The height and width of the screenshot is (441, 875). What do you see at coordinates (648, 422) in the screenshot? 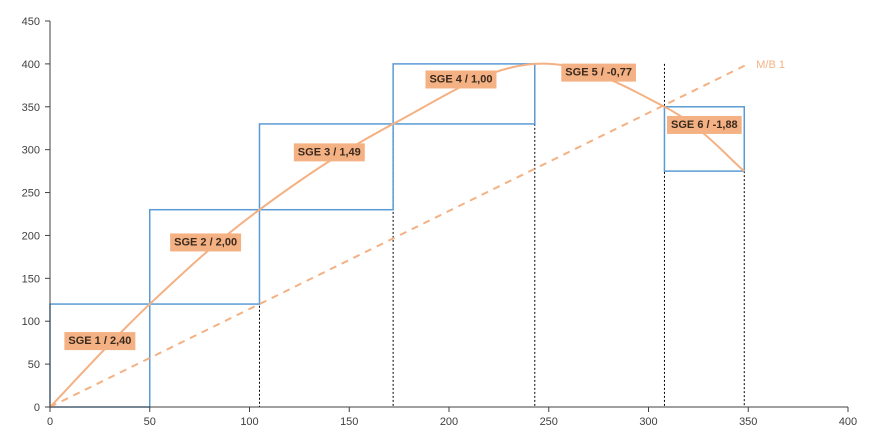
I see `x-tick-label: 300` at bounding box center [648, 422].